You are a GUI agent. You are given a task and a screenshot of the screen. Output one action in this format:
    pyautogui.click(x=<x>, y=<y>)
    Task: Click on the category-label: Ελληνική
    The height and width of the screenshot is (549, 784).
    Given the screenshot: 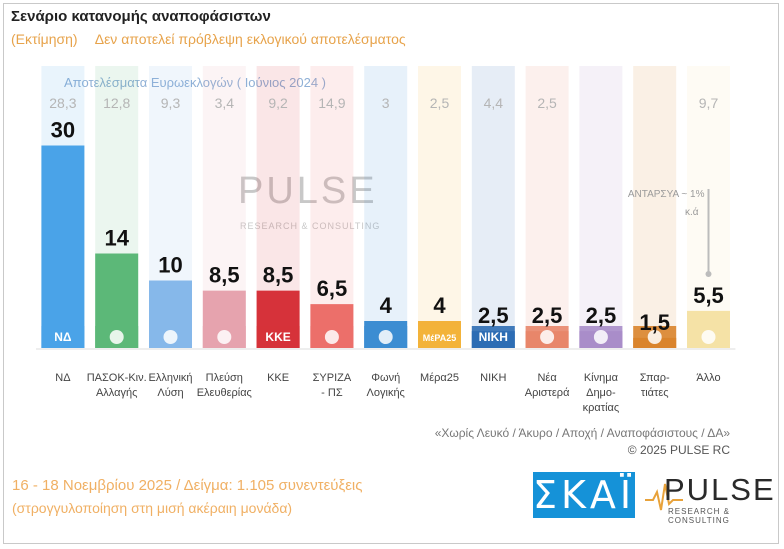 What is the action you would take?
    pyautogui.click(x=170, y=378)
    